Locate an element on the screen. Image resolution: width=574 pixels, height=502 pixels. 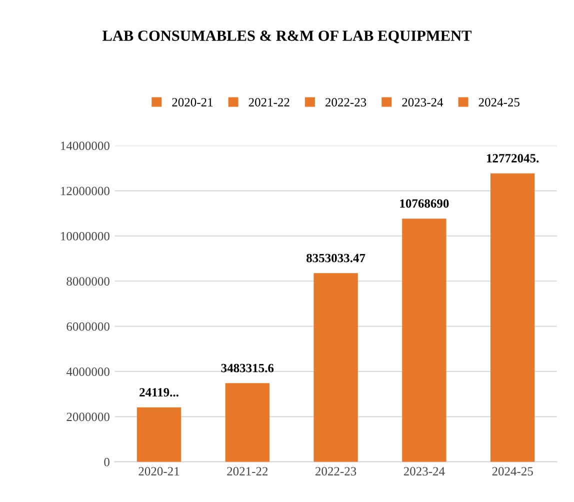
x-tick-label: 2021-22 is located at coordinates (247, 471).